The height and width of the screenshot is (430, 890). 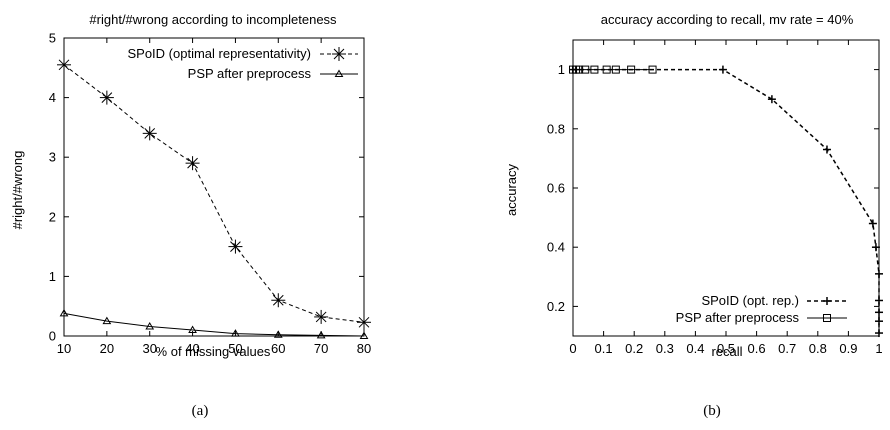 What do you see at coordinates (235, 348) in the screenshot?
I see `x-tick-label: 50` at bounding box center [235, 348].